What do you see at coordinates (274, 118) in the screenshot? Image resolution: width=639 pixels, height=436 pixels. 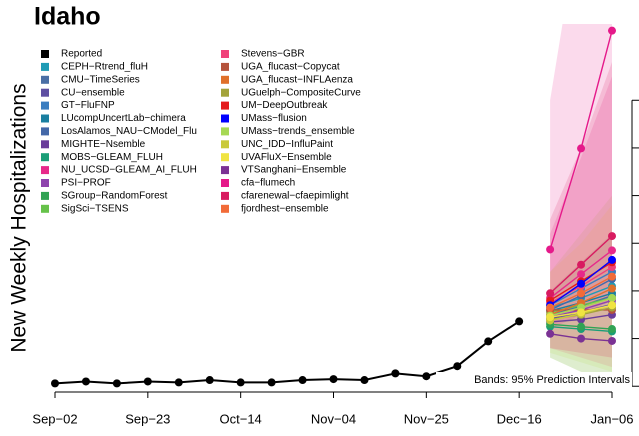 I see `legend-label: UMass−flusion` at bounding box center [274, 118].